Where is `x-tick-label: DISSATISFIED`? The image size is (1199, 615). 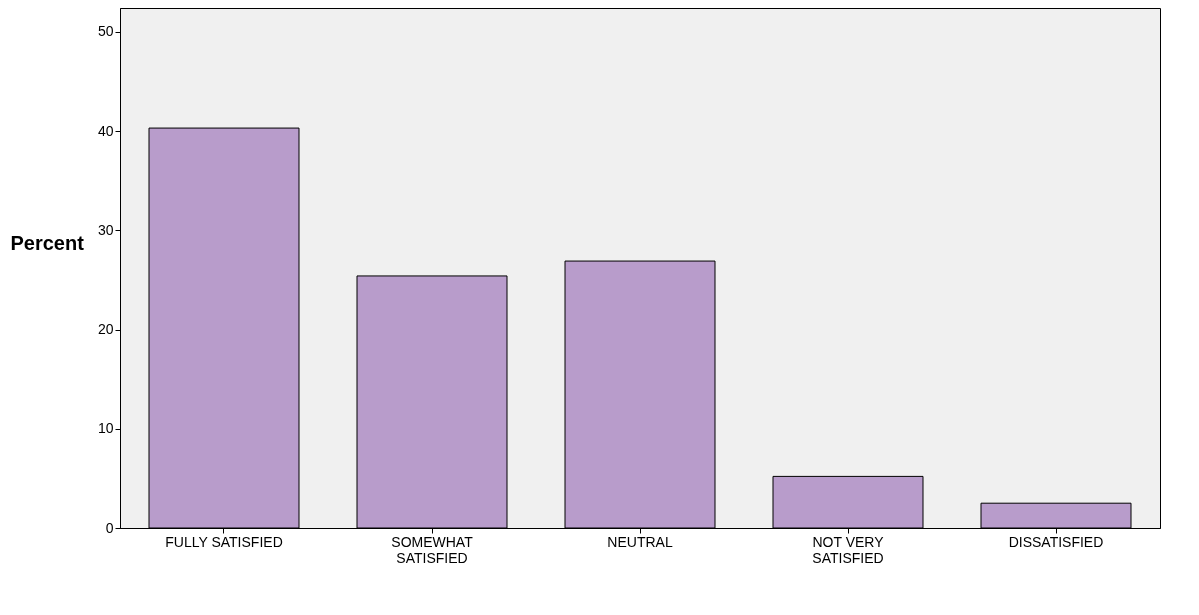 x-tick-label: DISSATISFIED is located at coordinates (1056, 541).